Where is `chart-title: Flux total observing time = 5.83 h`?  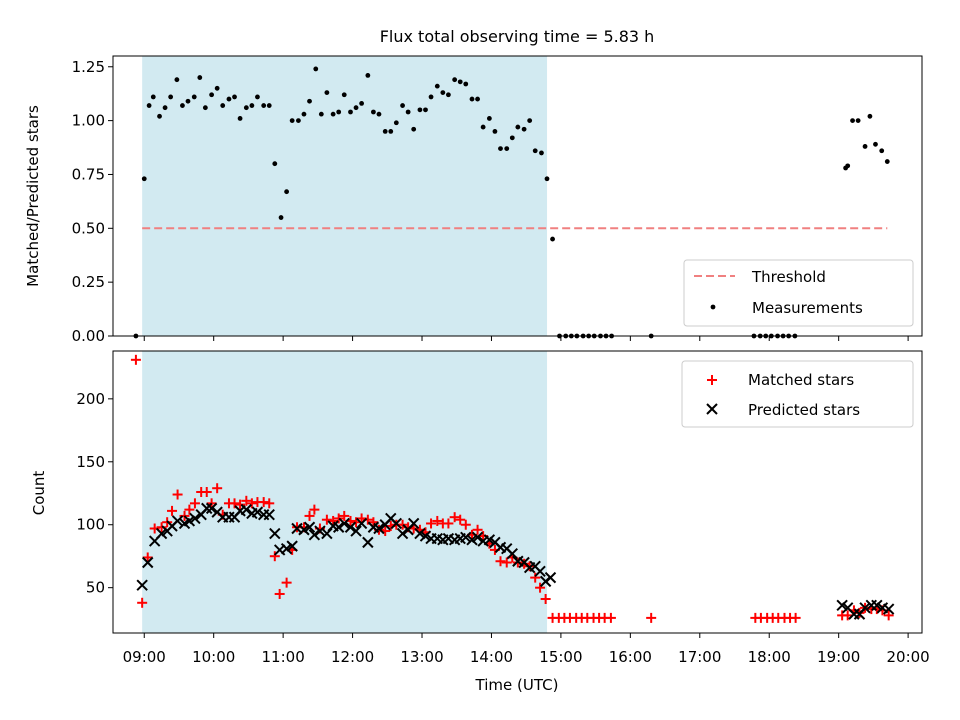
chart-title: Flux total observing time = 5.83 h is located at coordinates (517, 36).